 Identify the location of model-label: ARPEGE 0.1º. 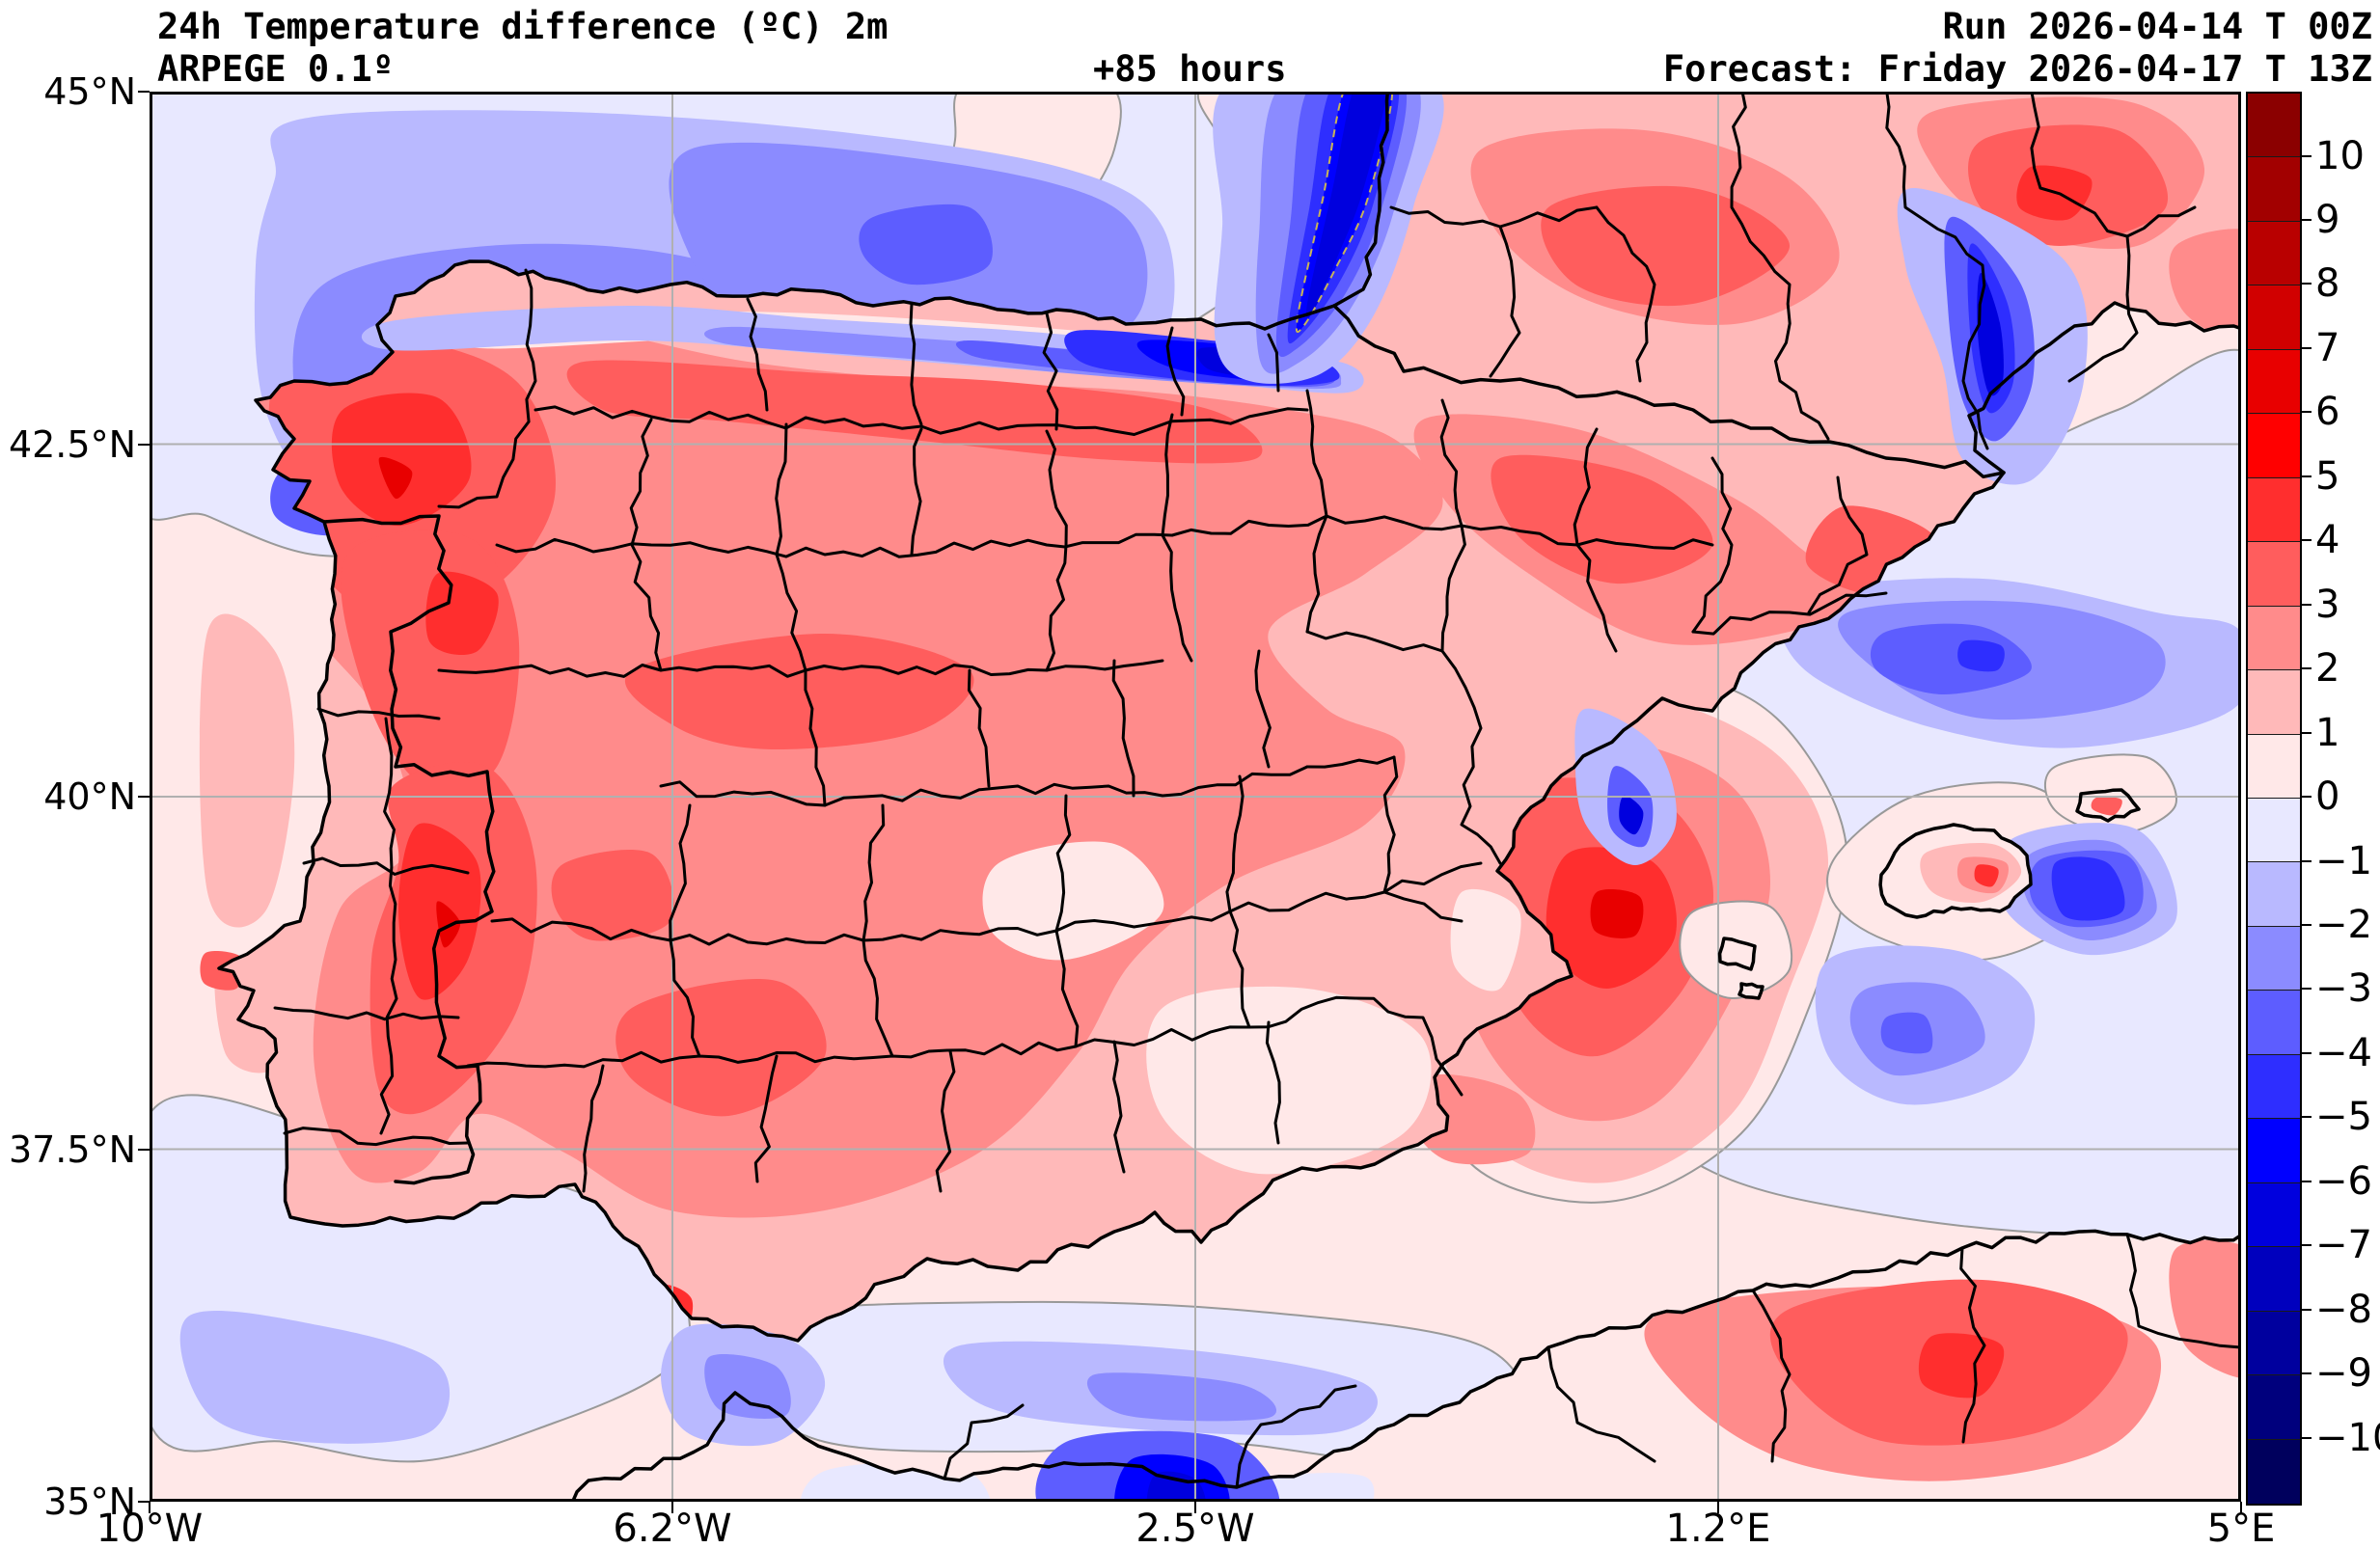
(276, 69).